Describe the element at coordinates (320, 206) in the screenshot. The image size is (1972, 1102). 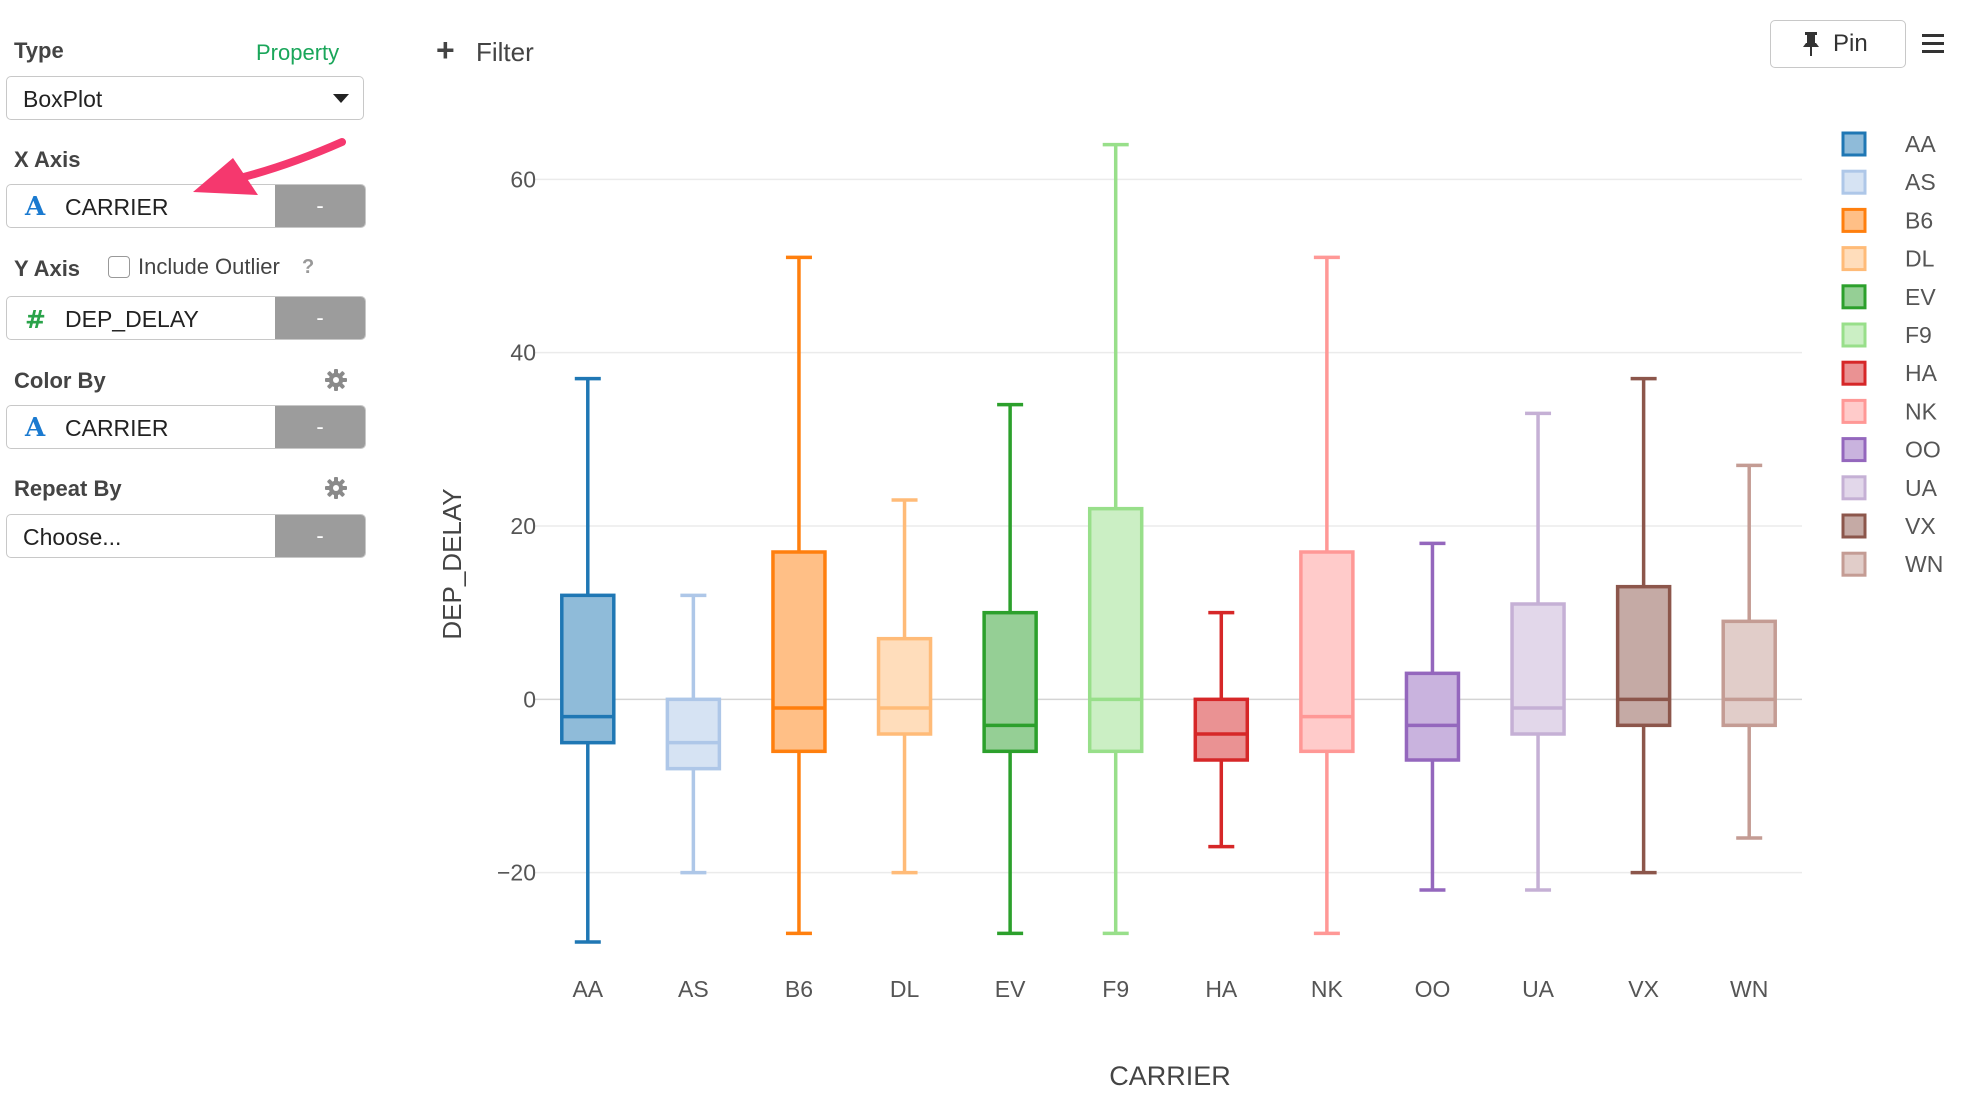
I see `x-axis-remove-button: -` at that location.